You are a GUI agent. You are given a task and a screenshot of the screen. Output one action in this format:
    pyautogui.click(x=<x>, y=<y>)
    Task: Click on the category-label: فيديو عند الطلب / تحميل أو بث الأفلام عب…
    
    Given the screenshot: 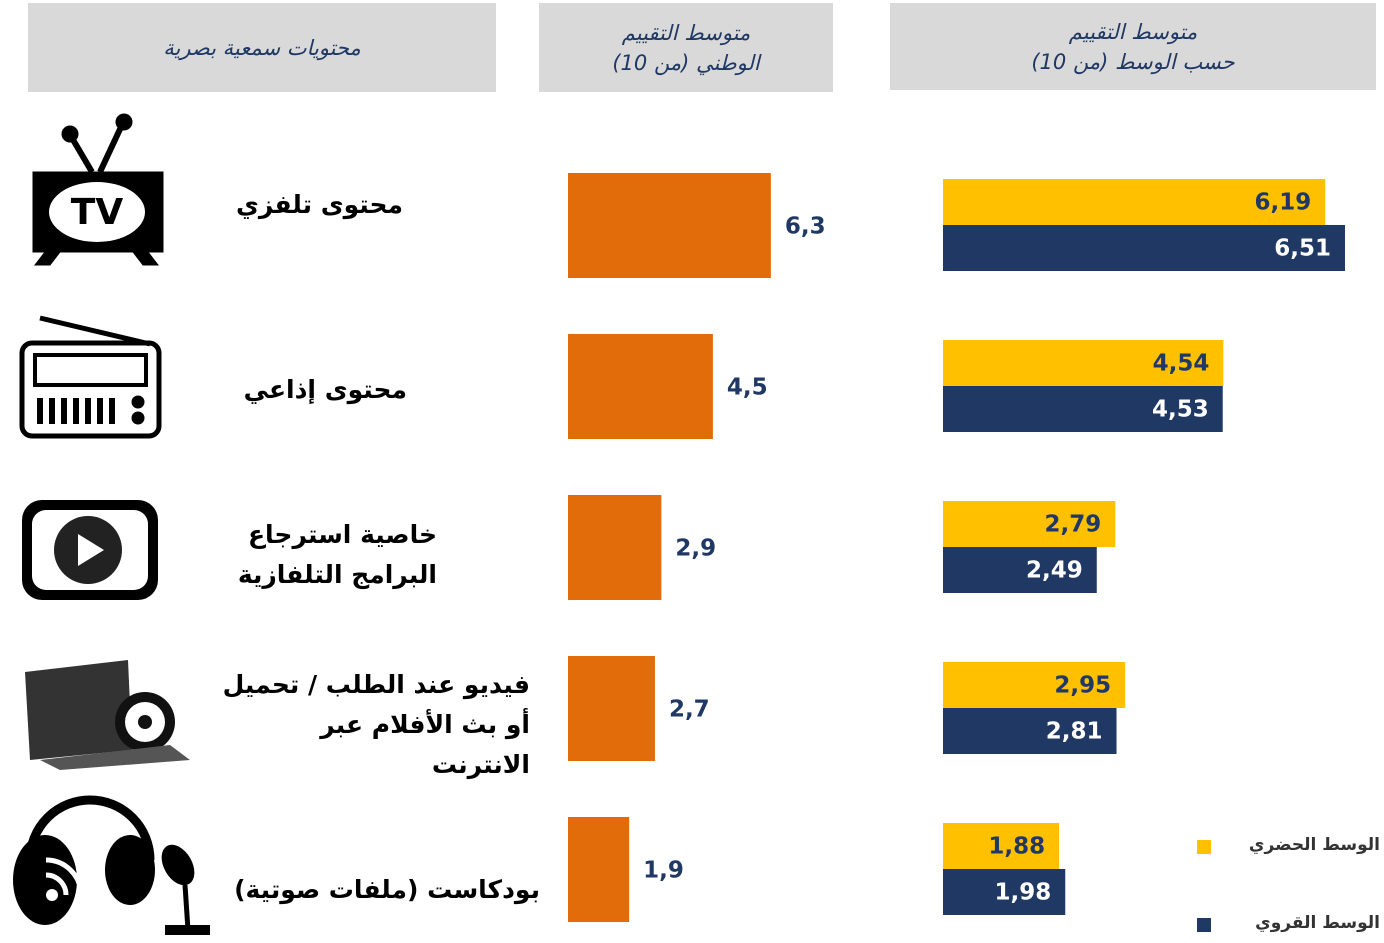 What is the action you would take?
    pyautogui.click(x=376, y=724)
    